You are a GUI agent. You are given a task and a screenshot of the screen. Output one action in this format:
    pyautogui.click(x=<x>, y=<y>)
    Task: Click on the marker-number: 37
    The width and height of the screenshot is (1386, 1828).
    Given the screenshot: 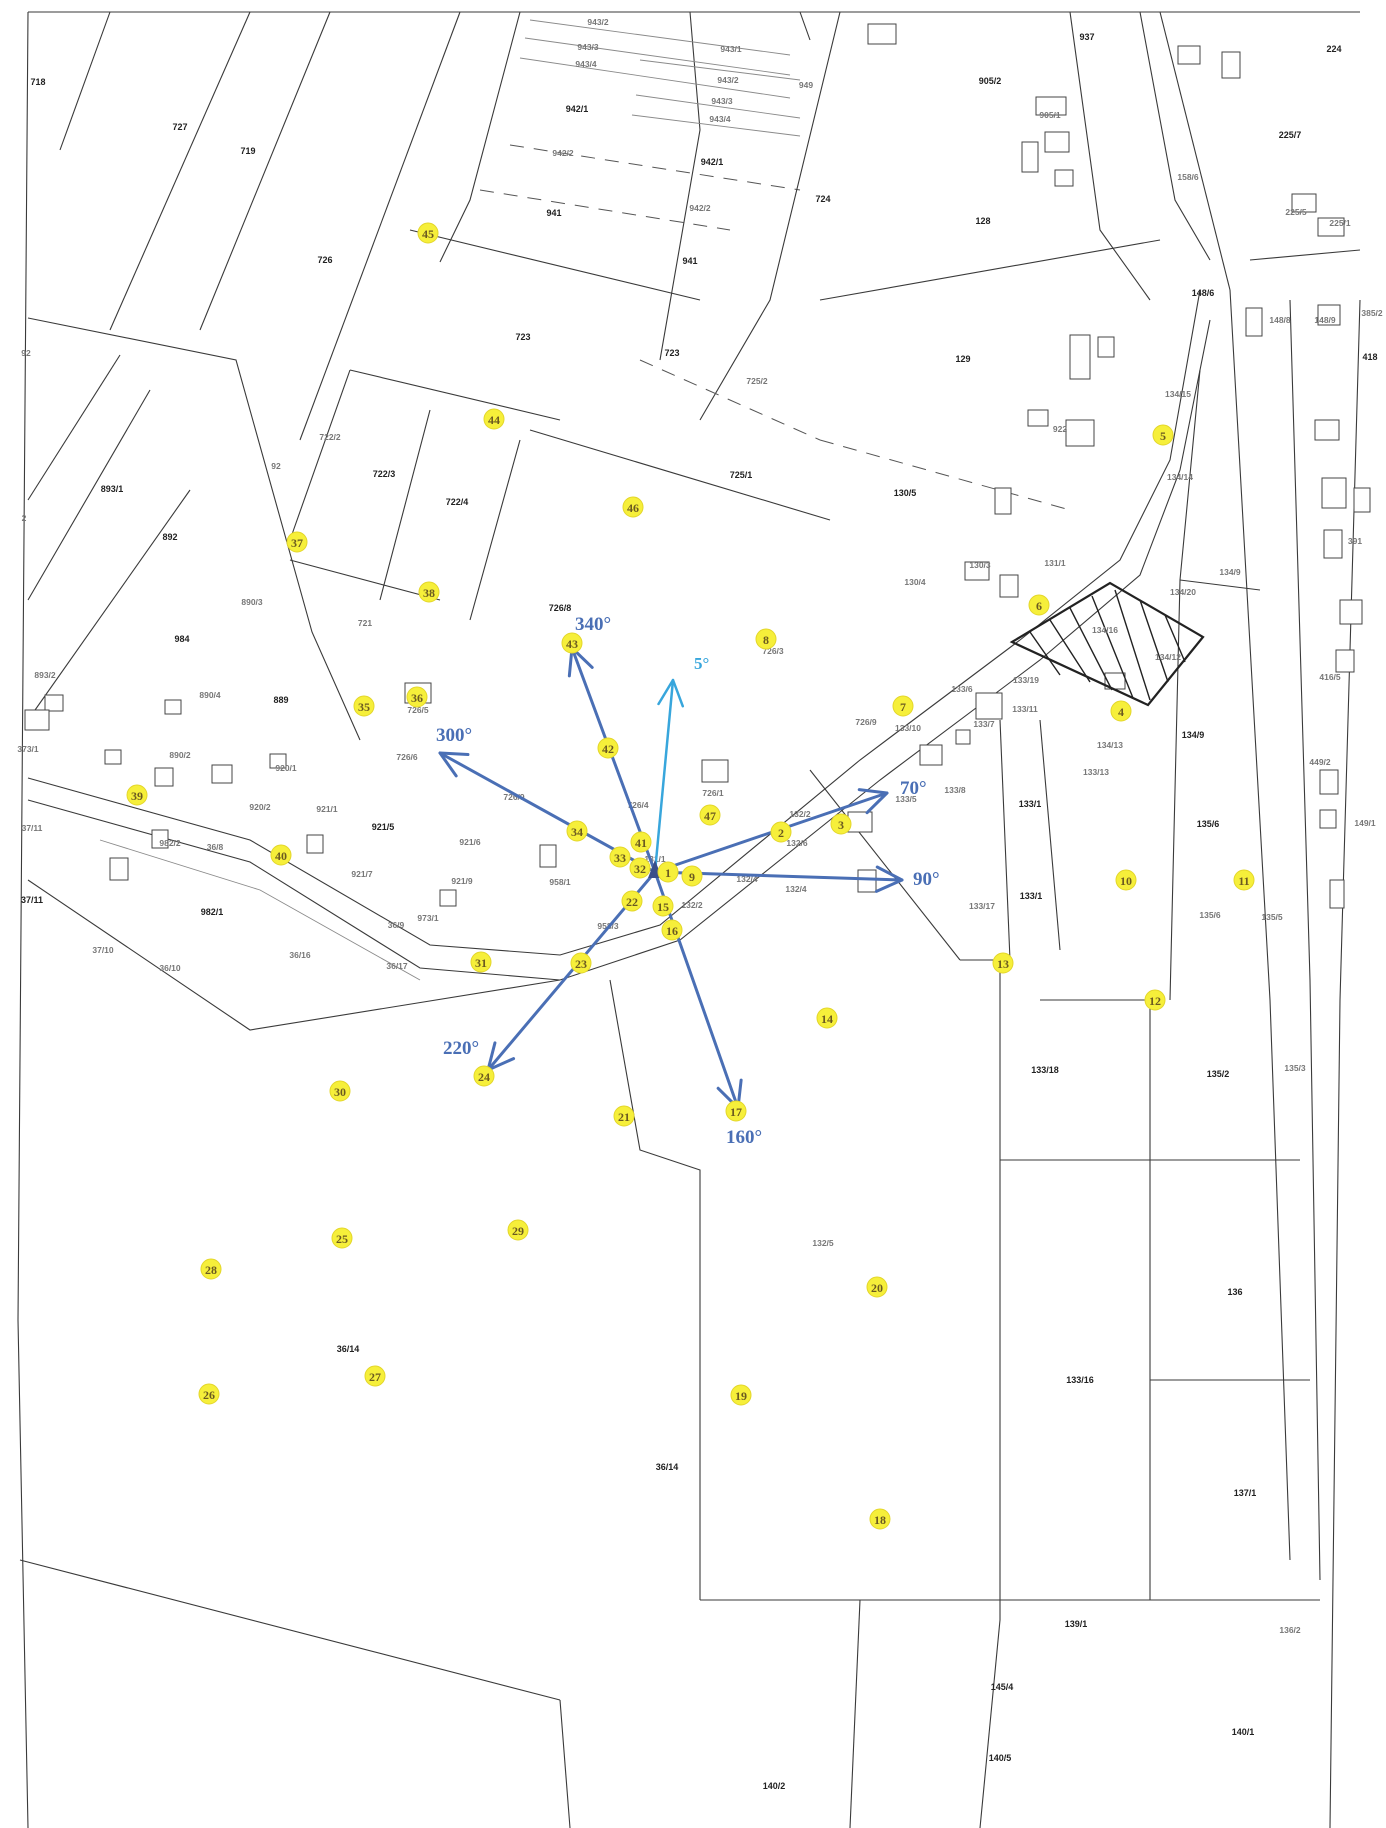 What is the action you would take?
    pyautogui.click(x=297, y=543)
    